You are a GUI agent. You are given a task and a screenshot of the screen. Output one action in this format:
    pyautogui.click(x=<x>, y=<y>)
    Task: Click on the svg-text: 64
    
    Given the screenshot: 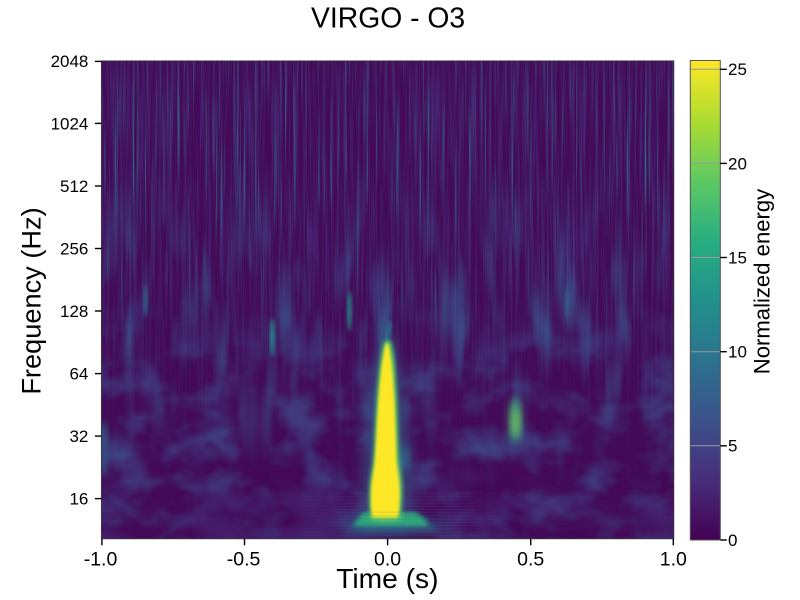 What is the action you would take?
    pyautogui.click(x=78, y=374)
    